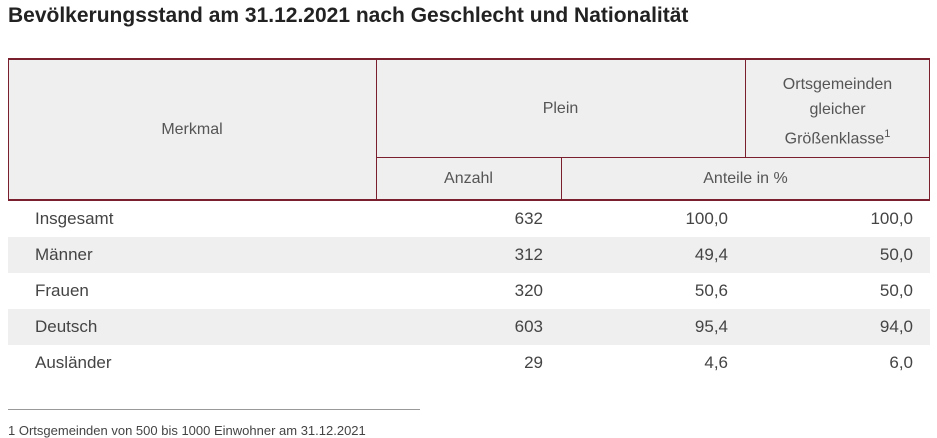 The image size is (937, 438). I want to click on header-cell: Plein, so click(560, 108).